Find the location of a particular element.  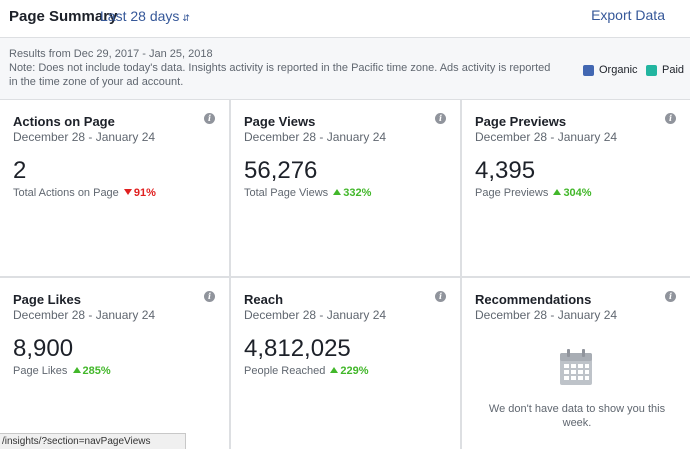

paid-swatch is located at coordinates (651, 70).